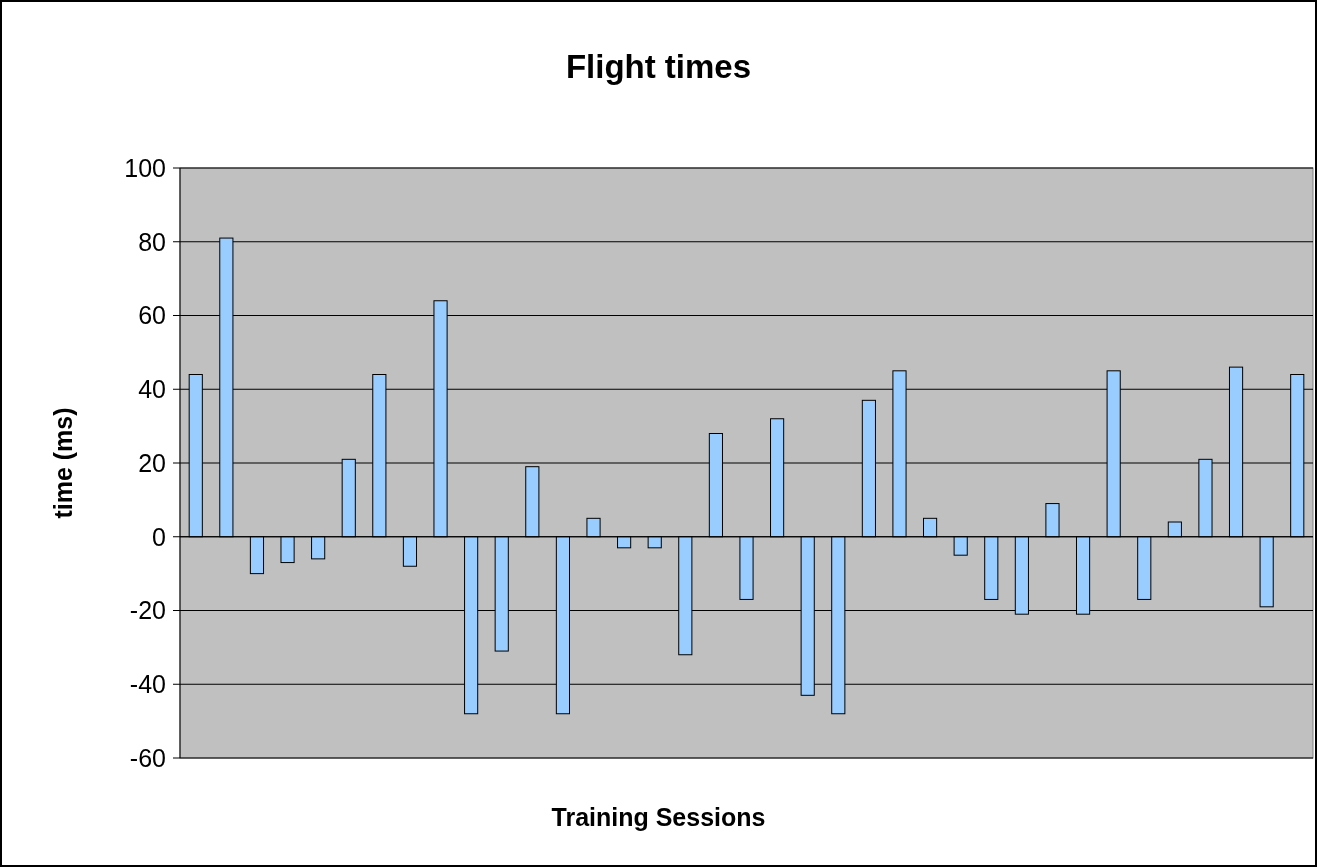 This screenshot has width=1317, height=867. Describe the element at coordinates (152, 241) in the screenshot. I see `y-tick-label: 80` at that location.